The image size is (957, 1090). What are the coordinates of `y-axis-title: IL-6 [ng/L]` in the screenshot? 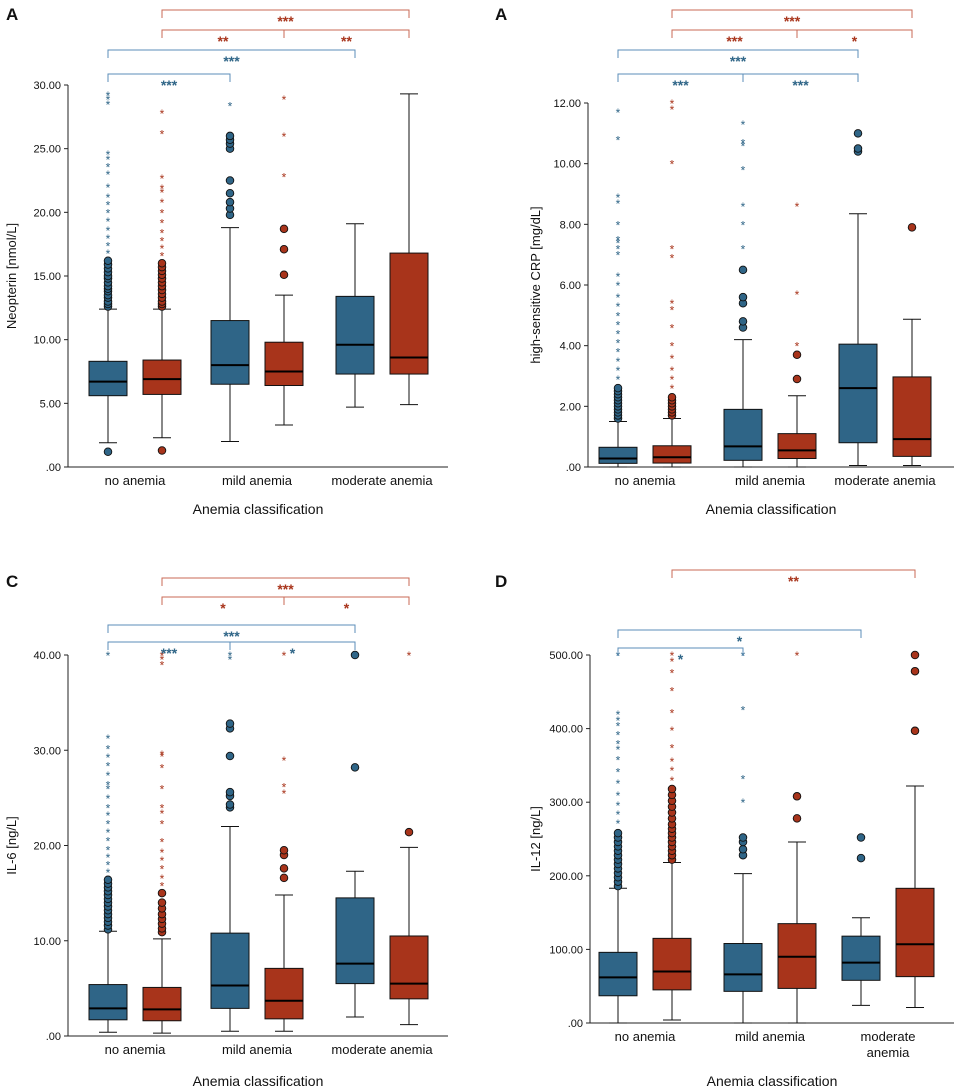 It's located at (11, 845).